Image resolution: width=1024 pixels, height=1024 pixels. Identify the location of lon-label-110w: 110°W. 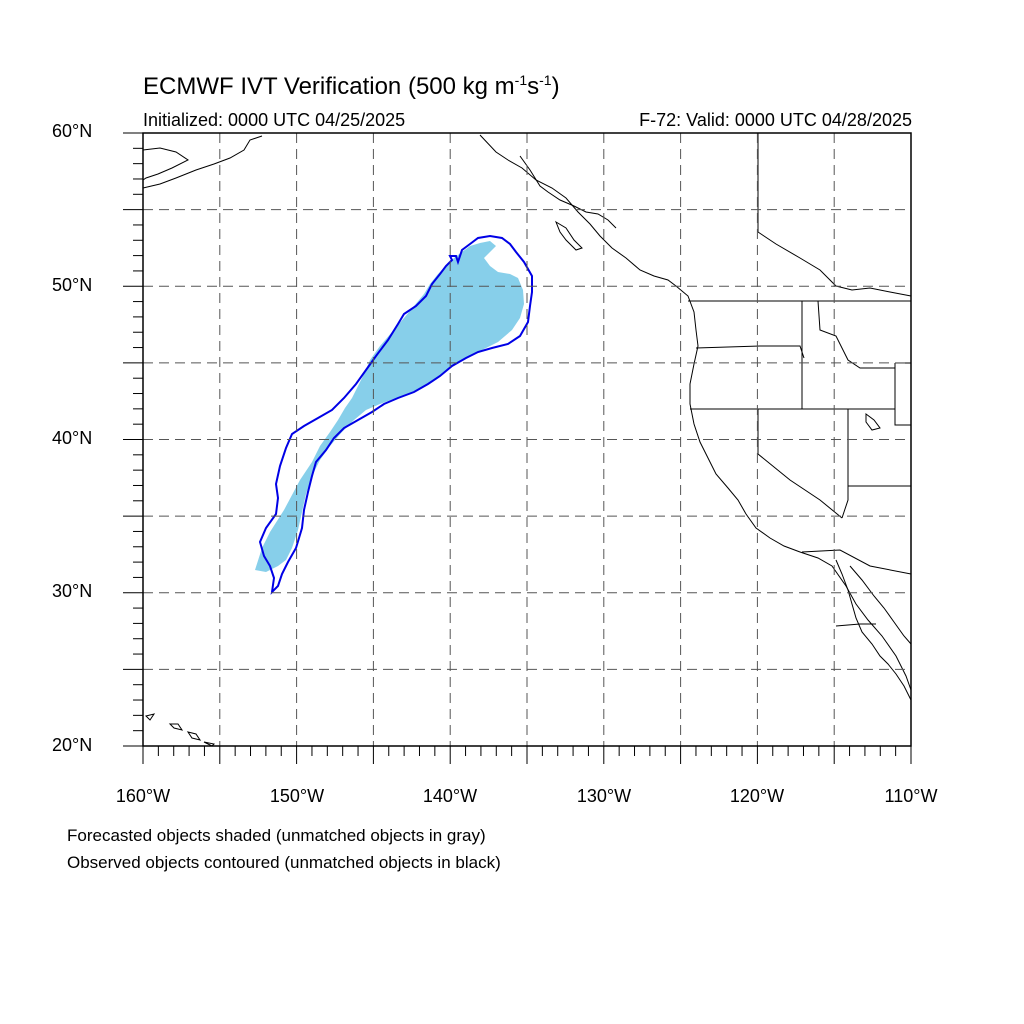
(911, 796).